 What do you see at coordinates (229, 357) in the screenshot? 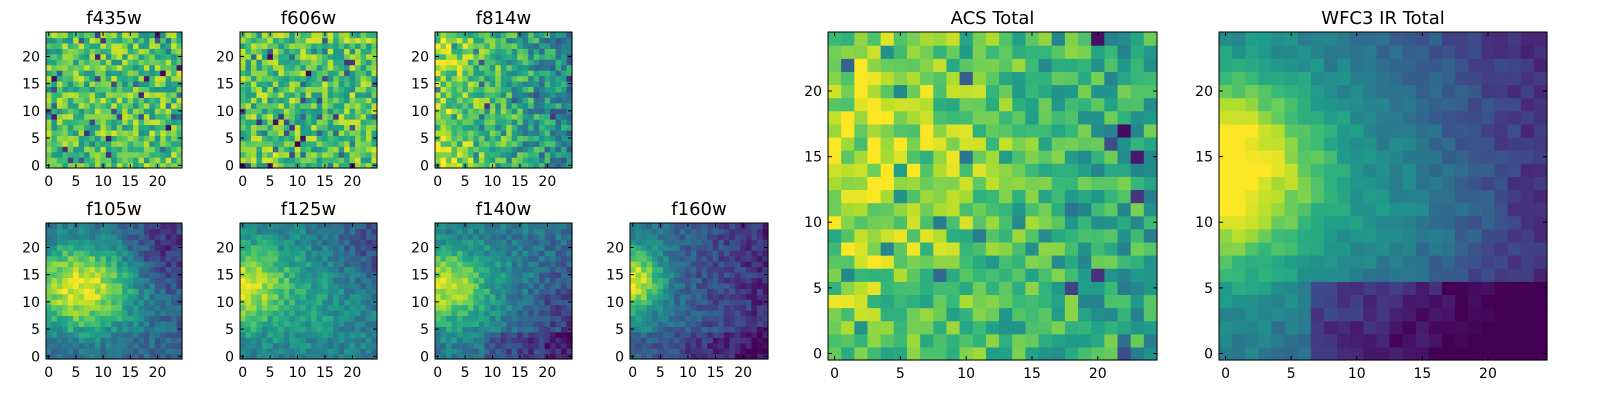
I see `y-tick-label: 0` at bounding box center [229, 357].